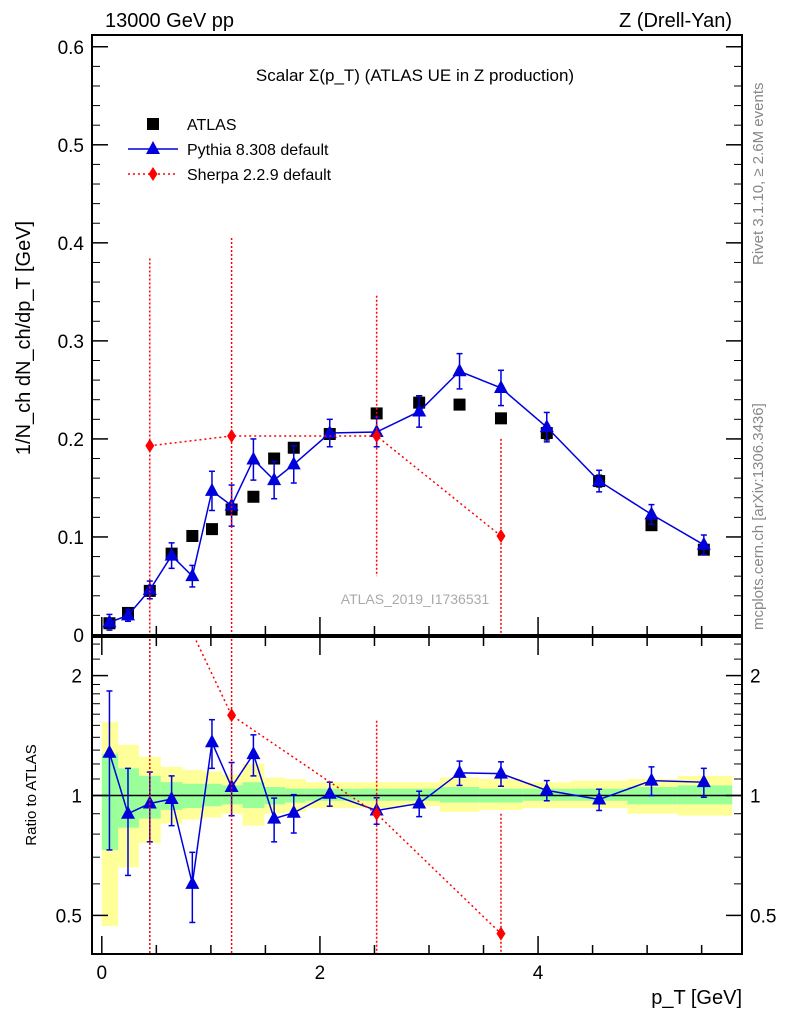  I want to click on legend-label: ATLAS, so click(212, 125).